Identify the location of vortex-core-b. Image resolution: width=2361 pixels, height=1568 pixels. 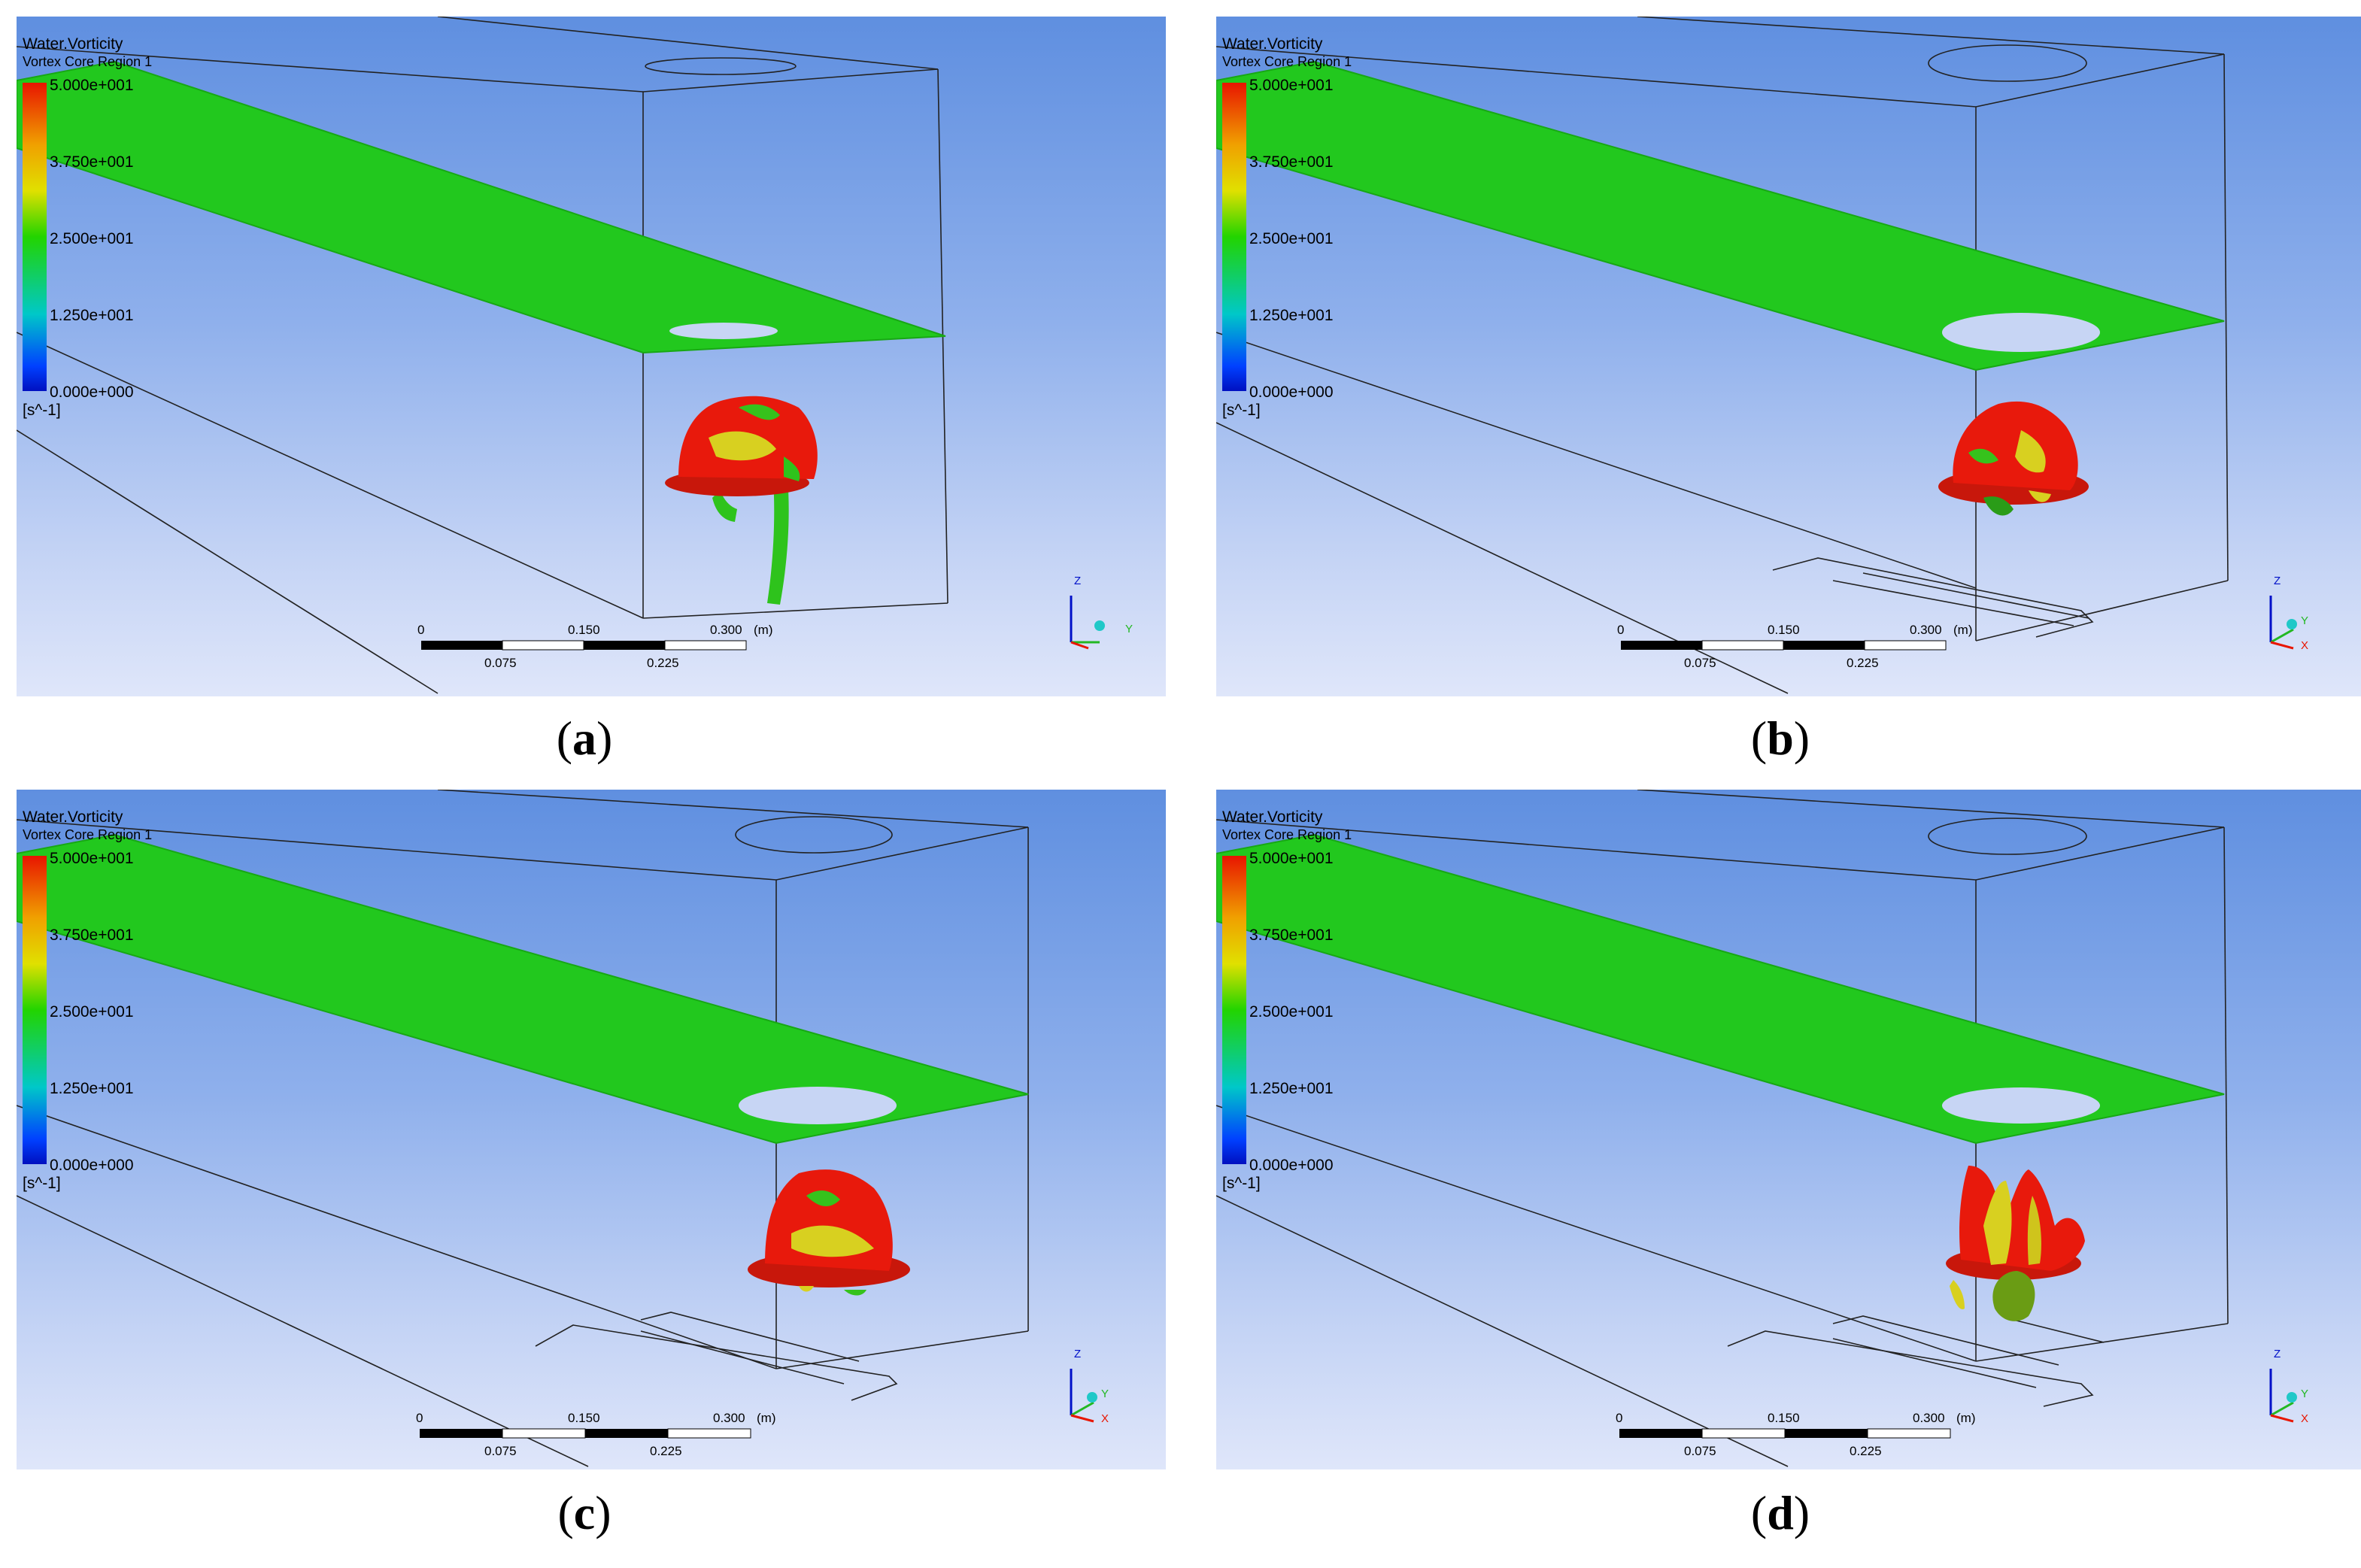
(2013, 459).